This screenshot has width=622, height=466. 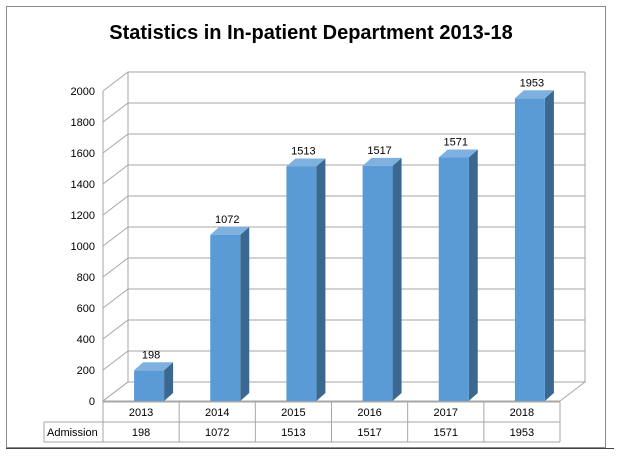 What do you see at coordinates (151, 355) in the screenshot?
I see `data-label-2013: 198` at bounding box center [151, 355].